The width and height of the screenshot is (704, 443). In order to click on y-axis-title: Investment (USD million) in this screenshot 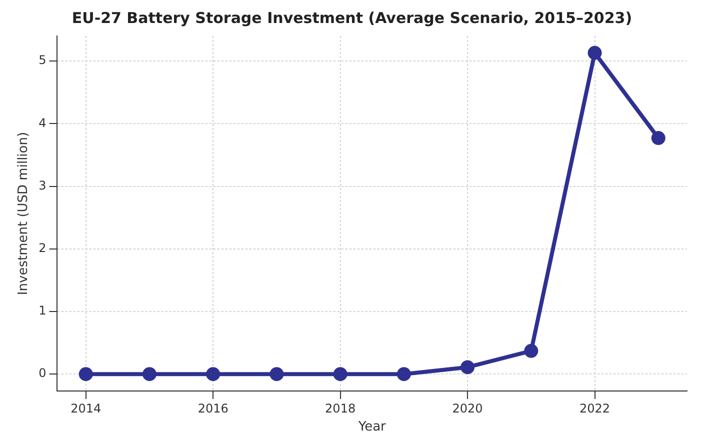, I will do `click(24, 214)`.